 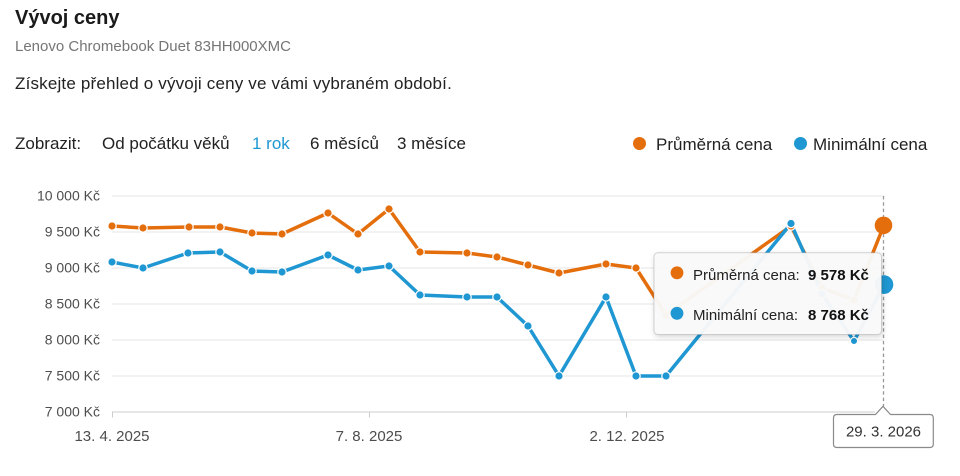 What do you see at coordinates (72, 340) in the screenshot?
I see `svg-text: 8 000 Kč` at bounding box center [72, 340].